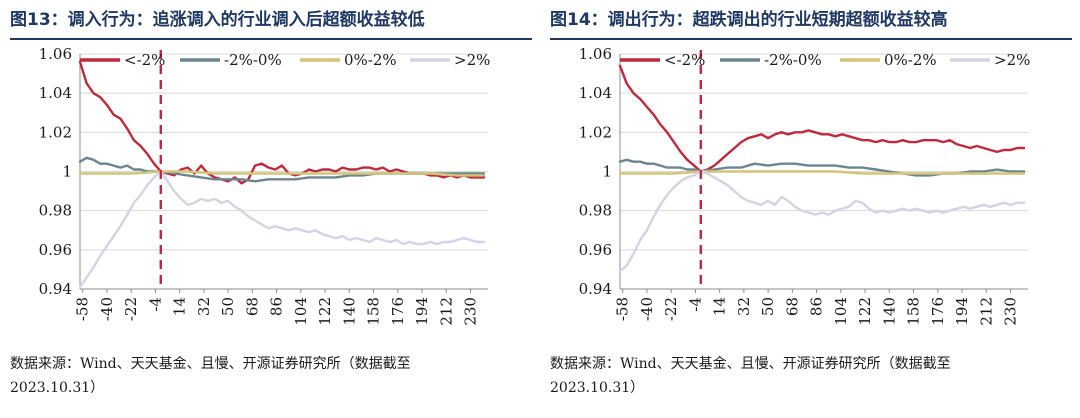  What do you see at coordinates (217, 20) in the screenshot?
I see `chart-title: 图13：调入行为：追涨调入的行业调入后超额收益较低` at bounding box center [217, 20].